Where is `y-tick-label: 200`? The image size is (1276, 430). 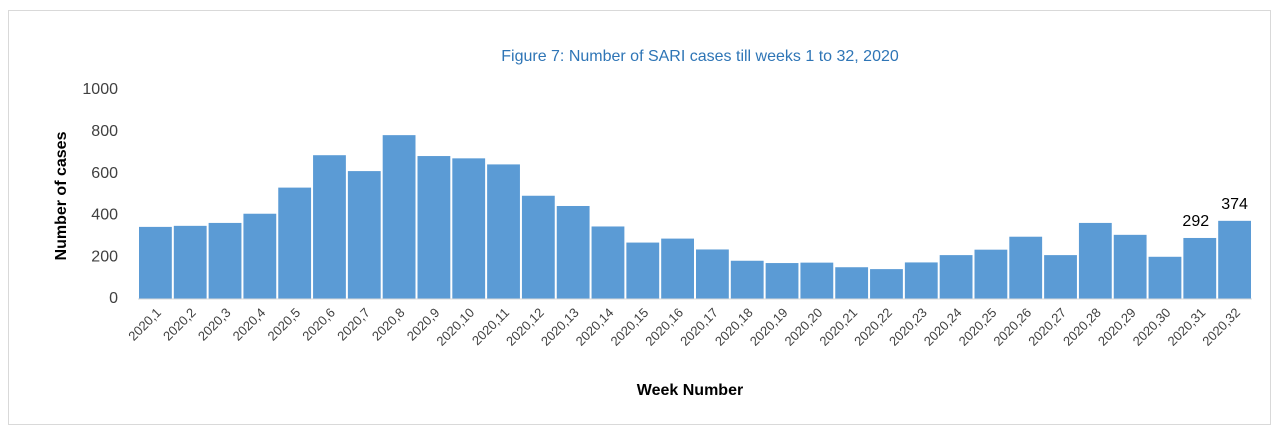 y-tick-label: 200 is located at coordinates (104, 256).